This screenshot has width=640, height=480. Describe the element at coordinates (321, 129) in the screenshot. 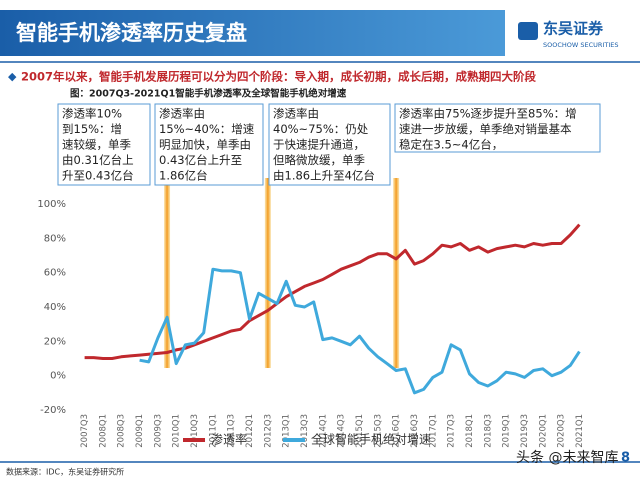

I see `annotation-text: 40%~75%：仍处` at that location.